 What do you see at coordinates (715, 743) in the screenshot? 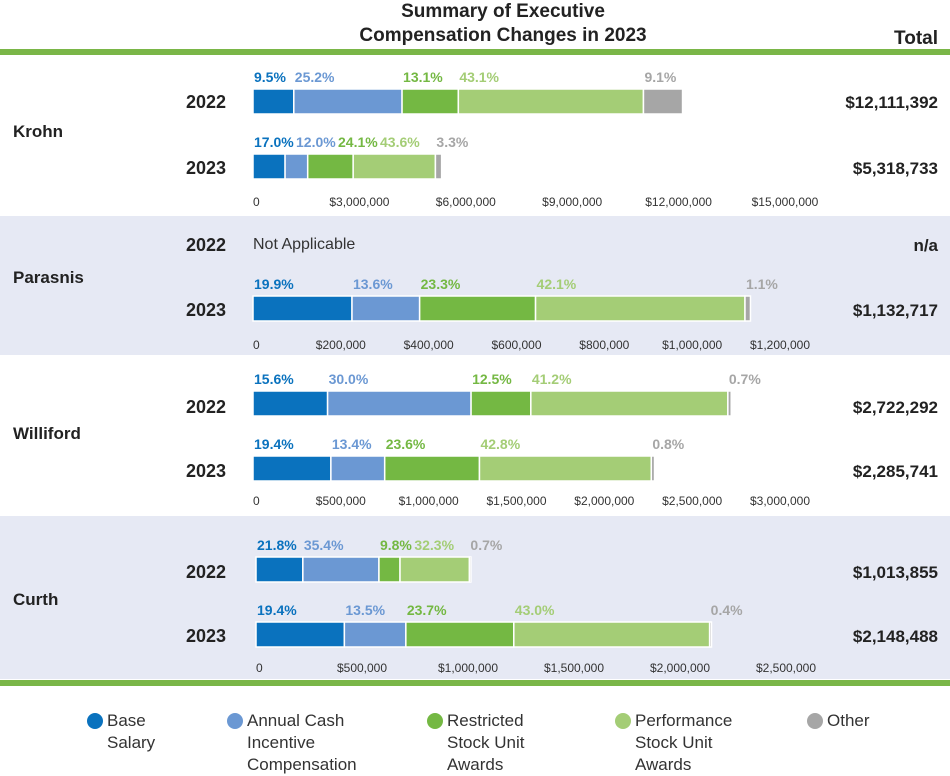
I see `legend-label-performance_stock_units: Performance Stock Unit Awards` at bounding box center [715, 743].